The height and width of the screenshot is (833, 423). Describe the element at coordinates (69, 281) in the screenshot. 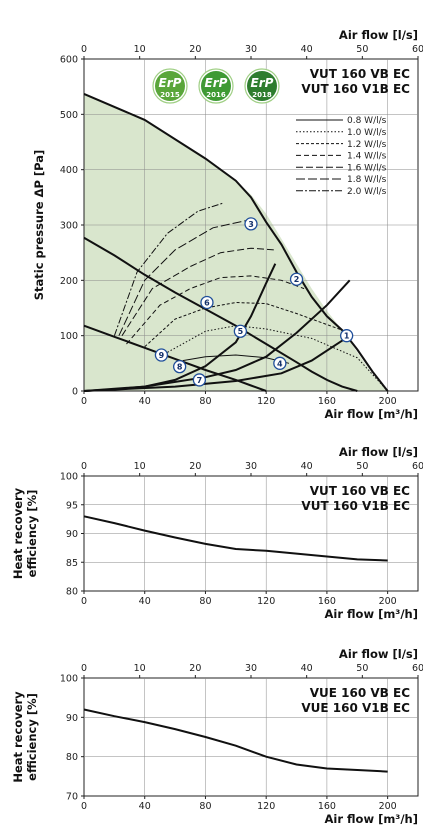

I see `y-tick-label: 200` at that location.